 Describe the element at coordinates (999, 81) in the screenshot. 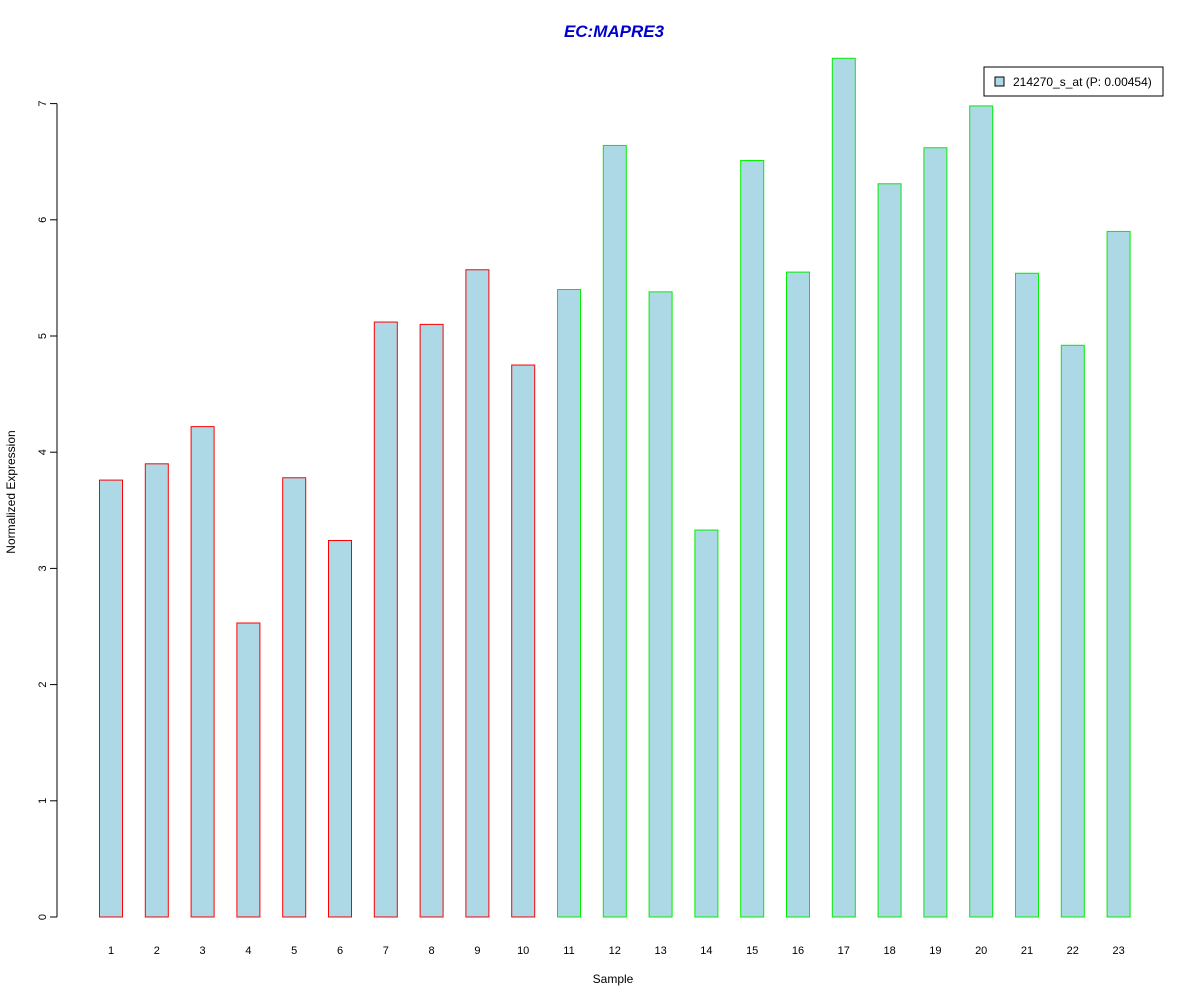

I see `legend-swatch` at that location.